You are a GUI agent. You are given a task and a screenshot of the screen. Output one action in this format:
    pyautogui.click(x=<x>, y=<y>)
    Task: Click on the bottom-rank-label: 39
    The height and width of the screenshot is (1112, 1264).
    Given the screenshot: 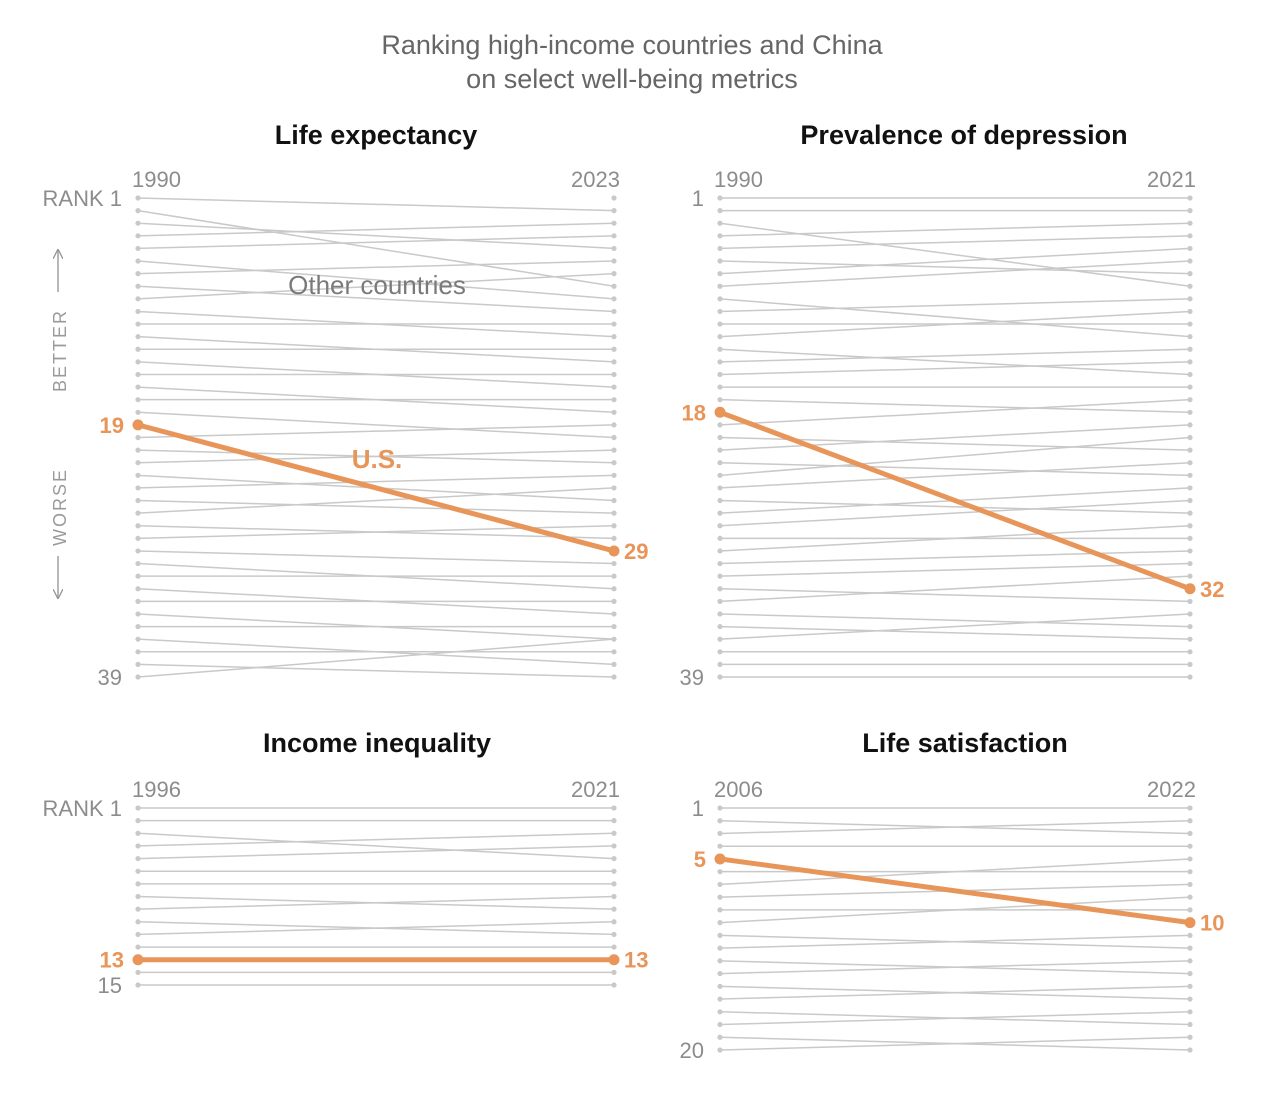 What is the action you would take?
    pyautogui.click(x=692, y=677)
    